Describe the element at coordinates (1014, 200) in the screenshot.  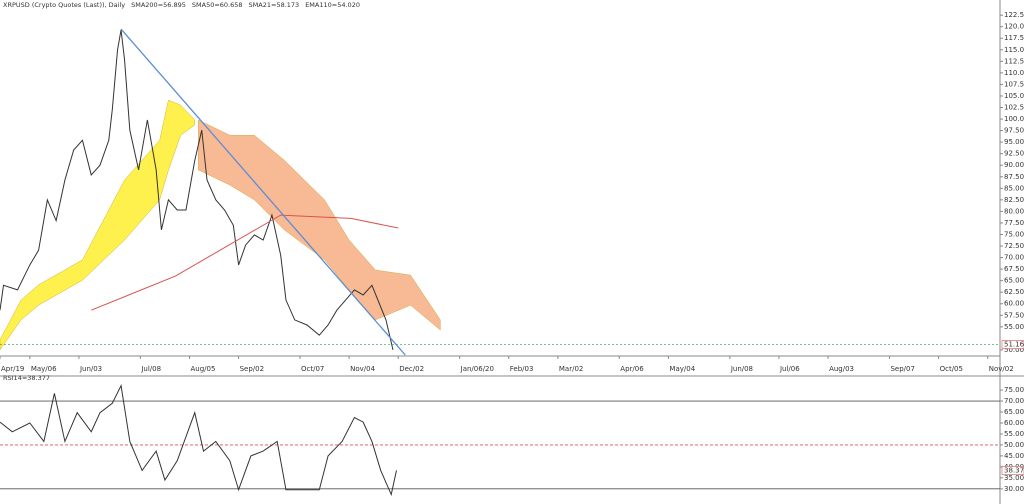
I see `y-tick-label: 82.500` at that location.